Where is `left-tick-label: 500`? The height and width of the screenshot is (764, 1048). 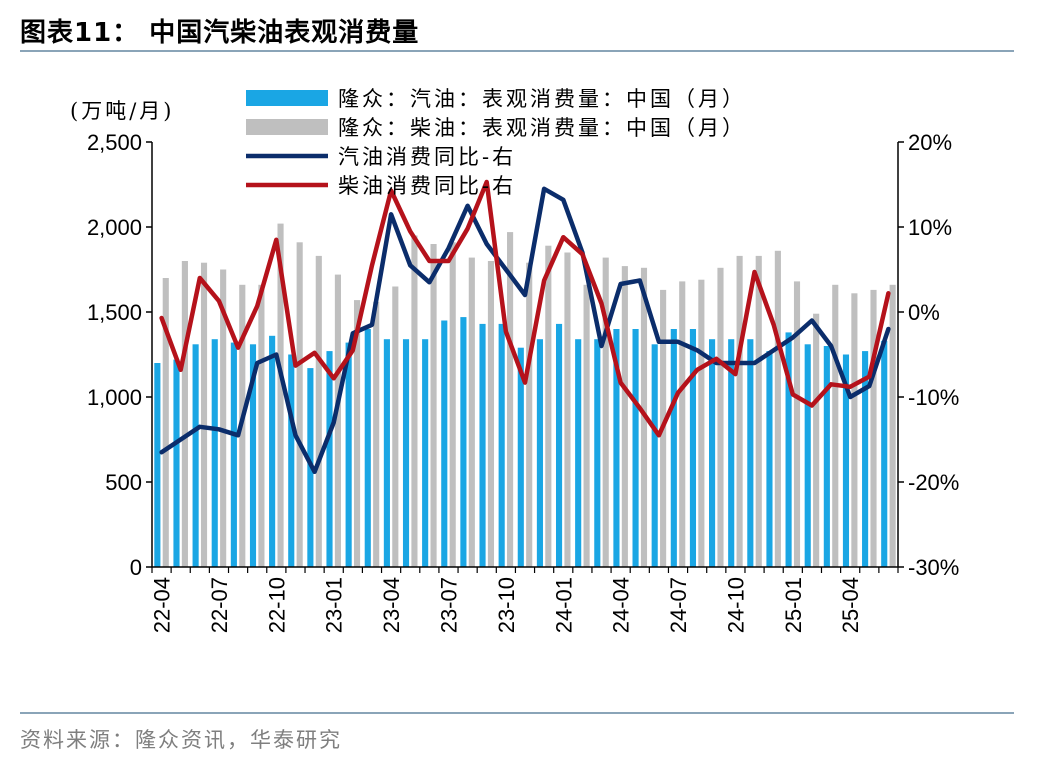
left-tick-label: 500 is located at coordinates (123, 482).